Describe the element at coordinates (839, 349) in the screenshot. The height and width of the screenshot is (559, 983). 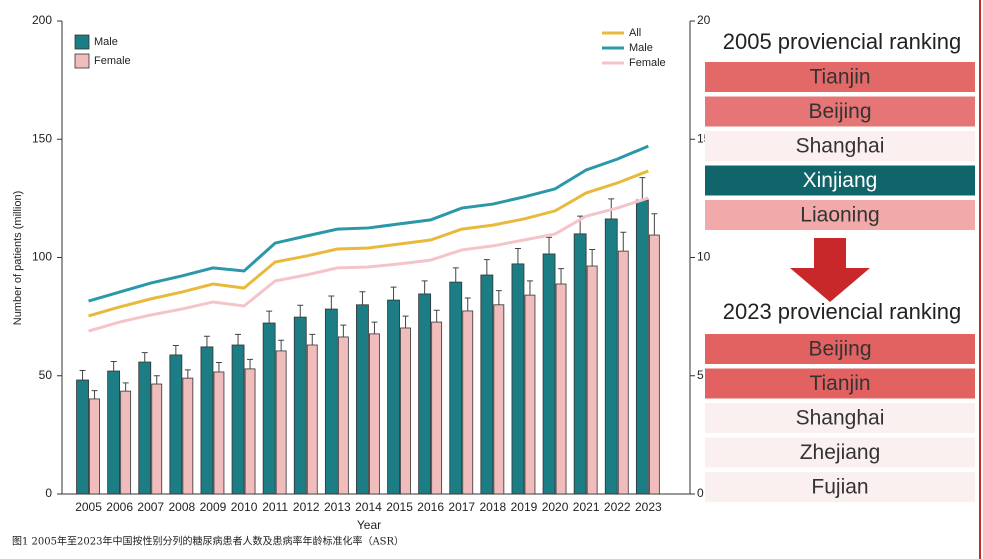
I see `ranking-item: Beijing` at that location.